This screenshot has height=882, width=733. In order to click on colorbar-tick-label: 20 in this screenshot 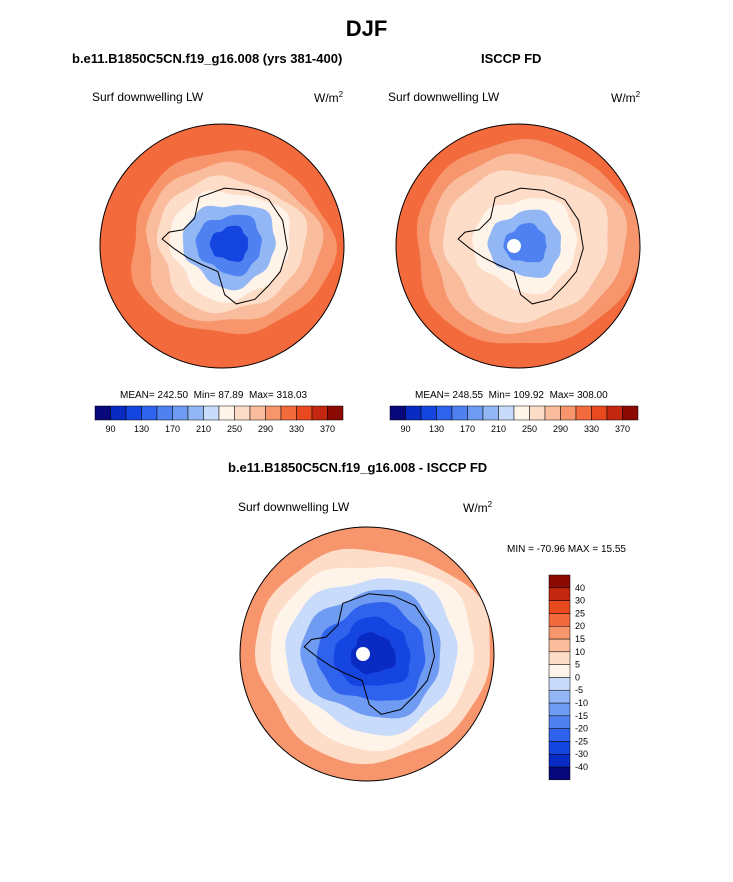, I will do `click(580, 626)`.